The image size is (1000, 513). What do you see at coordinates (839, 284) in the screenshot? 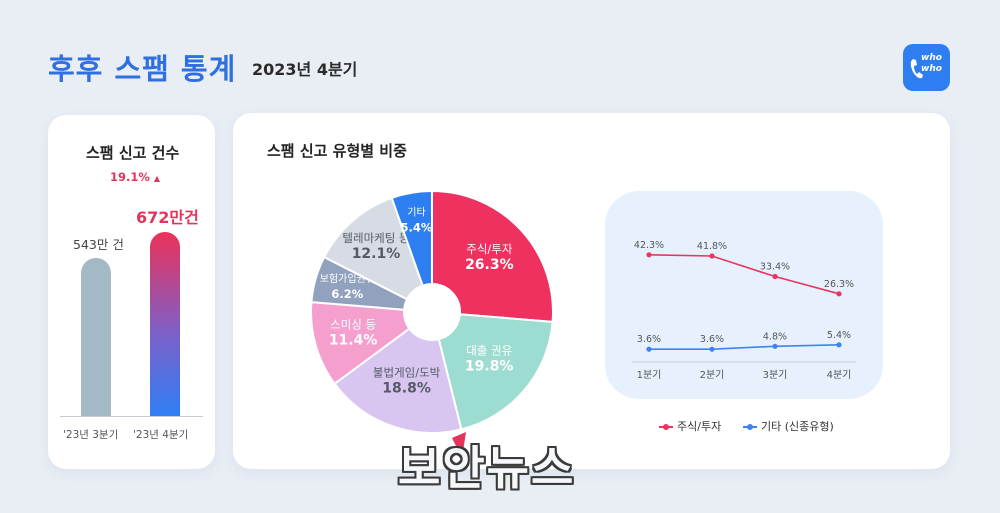
I see `data-label: 26.3%` at bounding box center [839, 284].